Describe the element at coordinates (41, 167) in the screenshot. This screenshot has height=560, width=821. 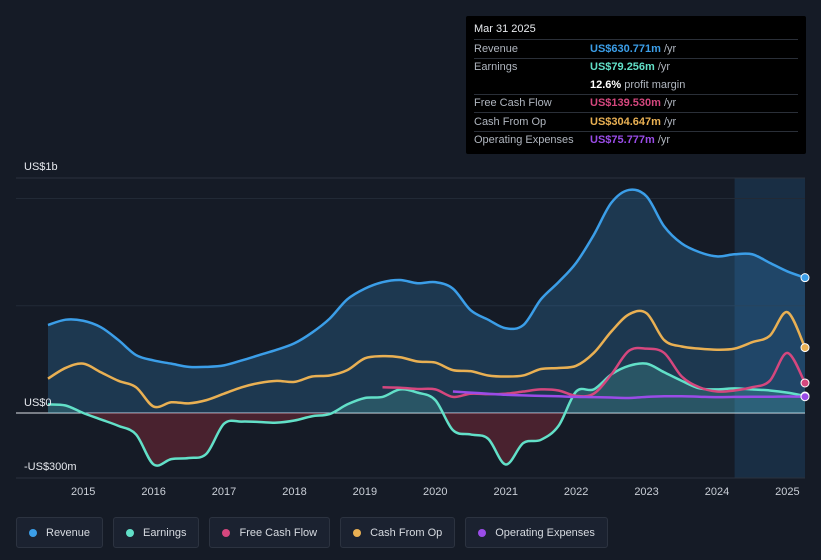
I see `y-top-label: US$1b` at that location.